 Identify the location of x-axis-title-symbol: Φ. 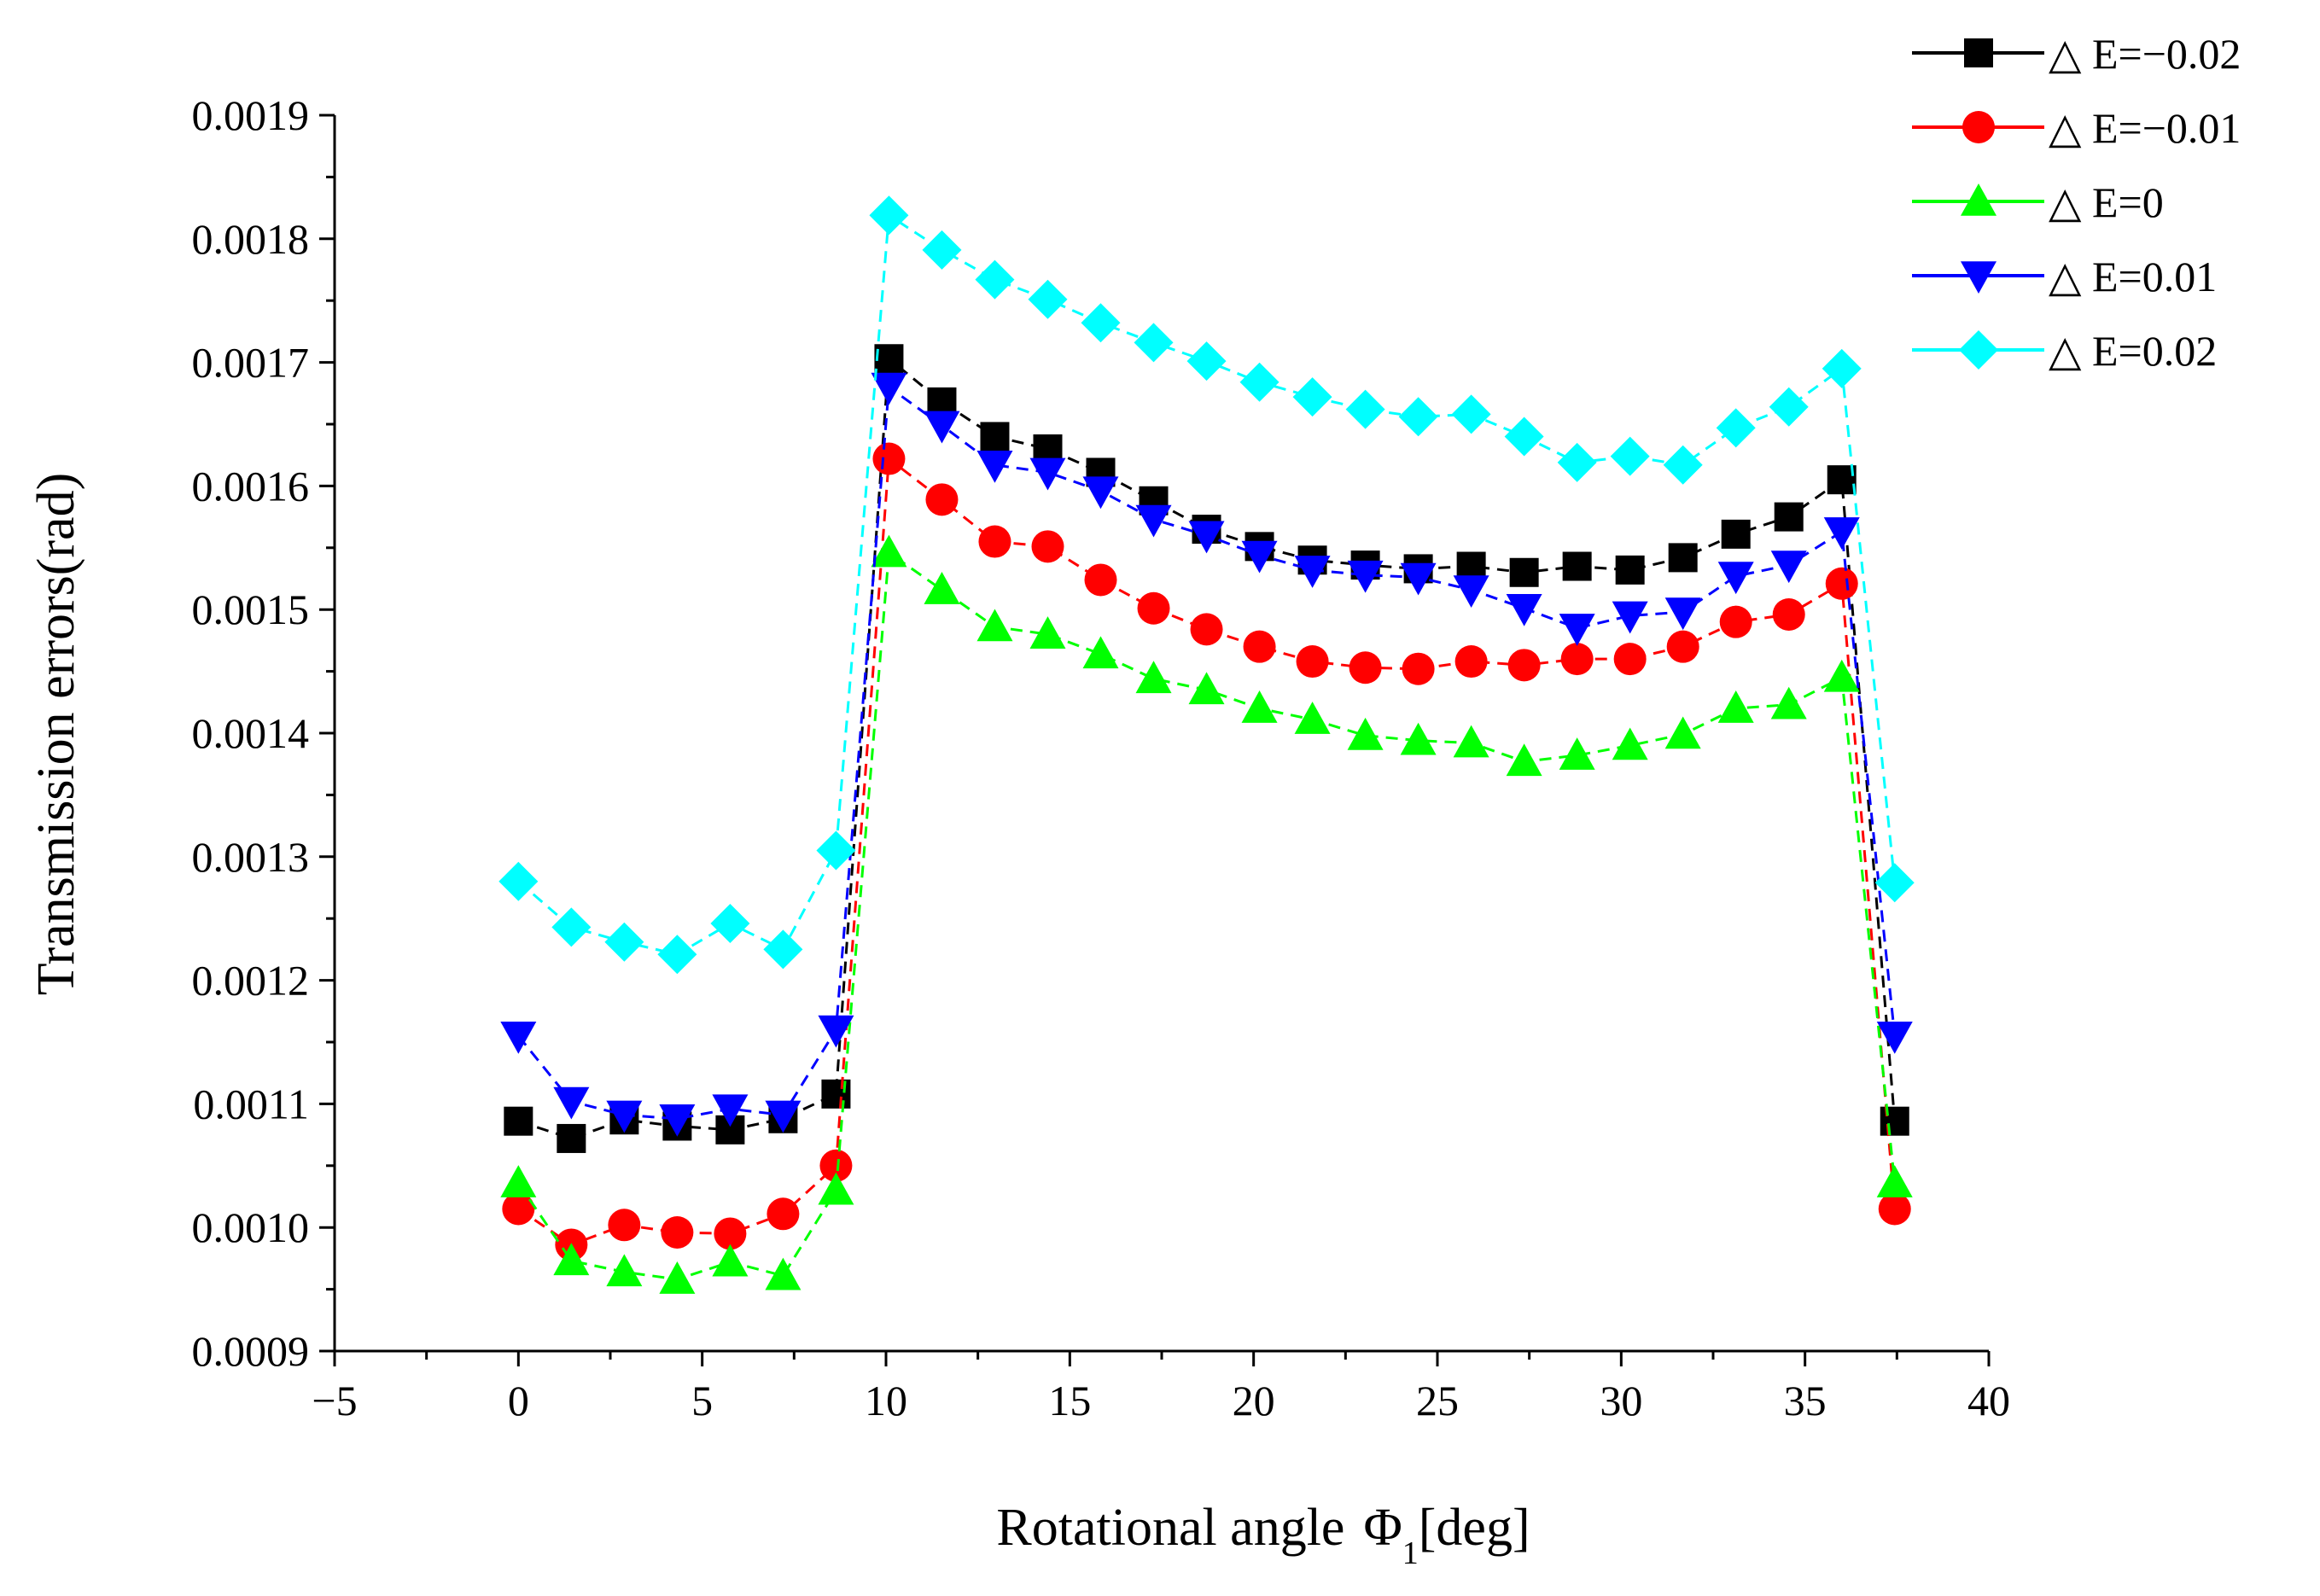
(1382, 1528).